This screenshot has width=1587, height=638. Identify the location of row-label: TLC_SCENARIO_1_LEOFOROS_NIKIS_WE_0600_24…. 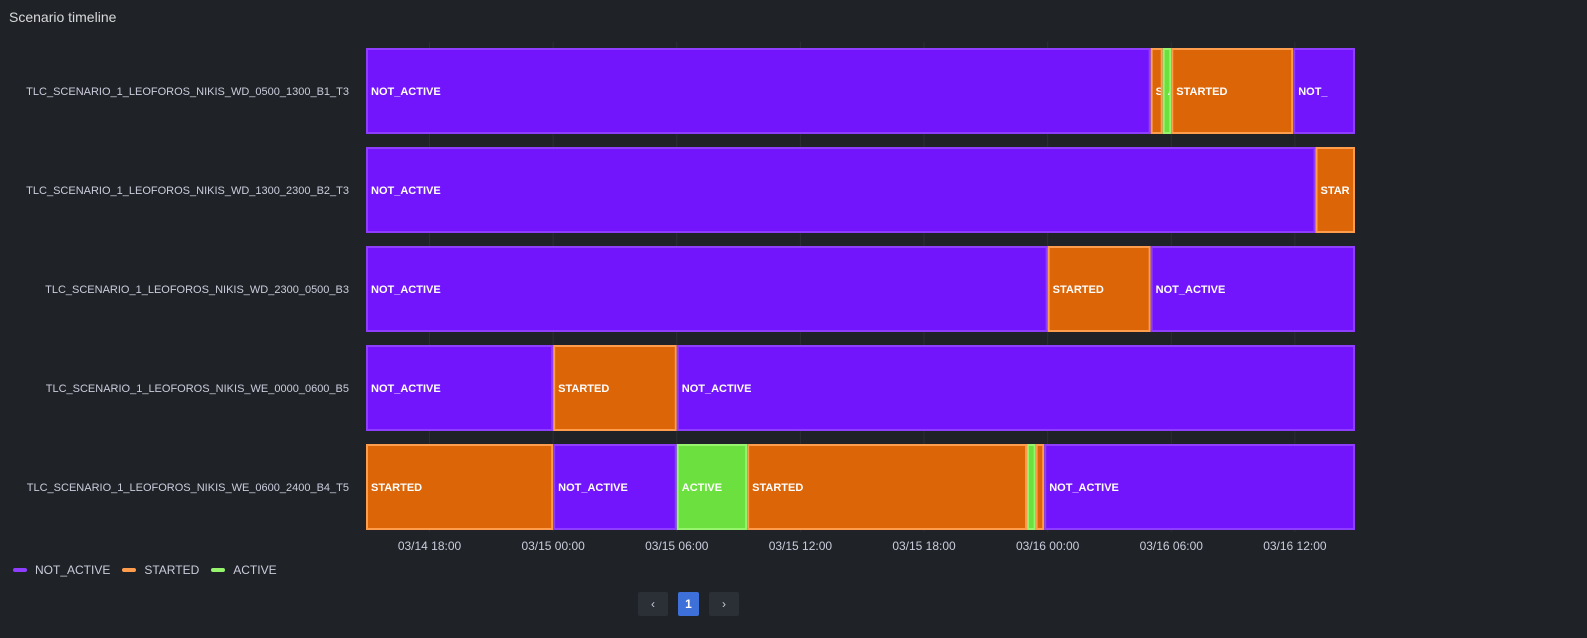
(188, 488).